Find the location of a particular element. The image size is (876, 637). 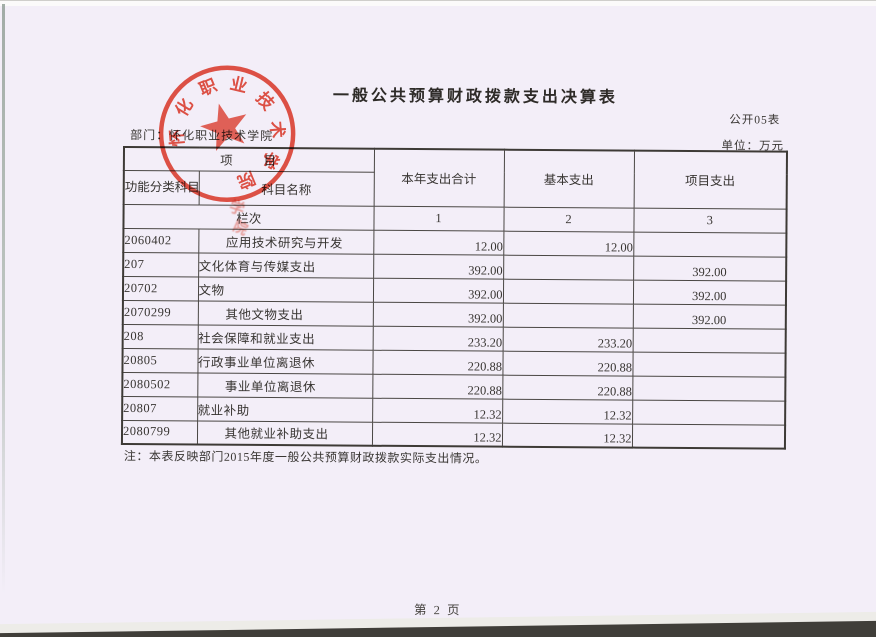

row-subject-name: 行政事业单位离退休 is located at coordinates (285, 361).